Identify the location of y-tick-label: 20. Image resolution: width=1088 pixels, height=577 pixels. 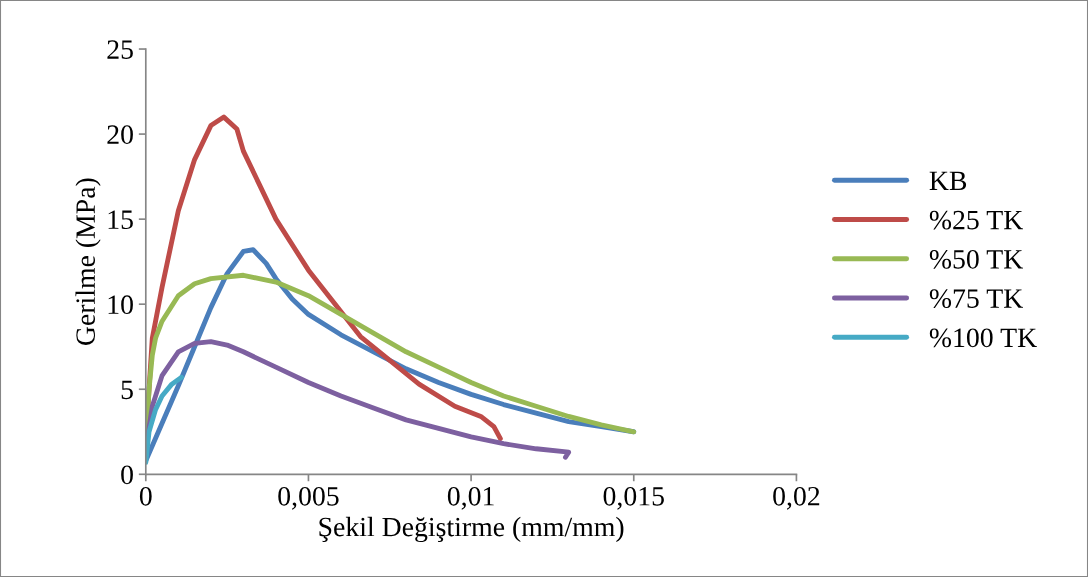
(120, 135).